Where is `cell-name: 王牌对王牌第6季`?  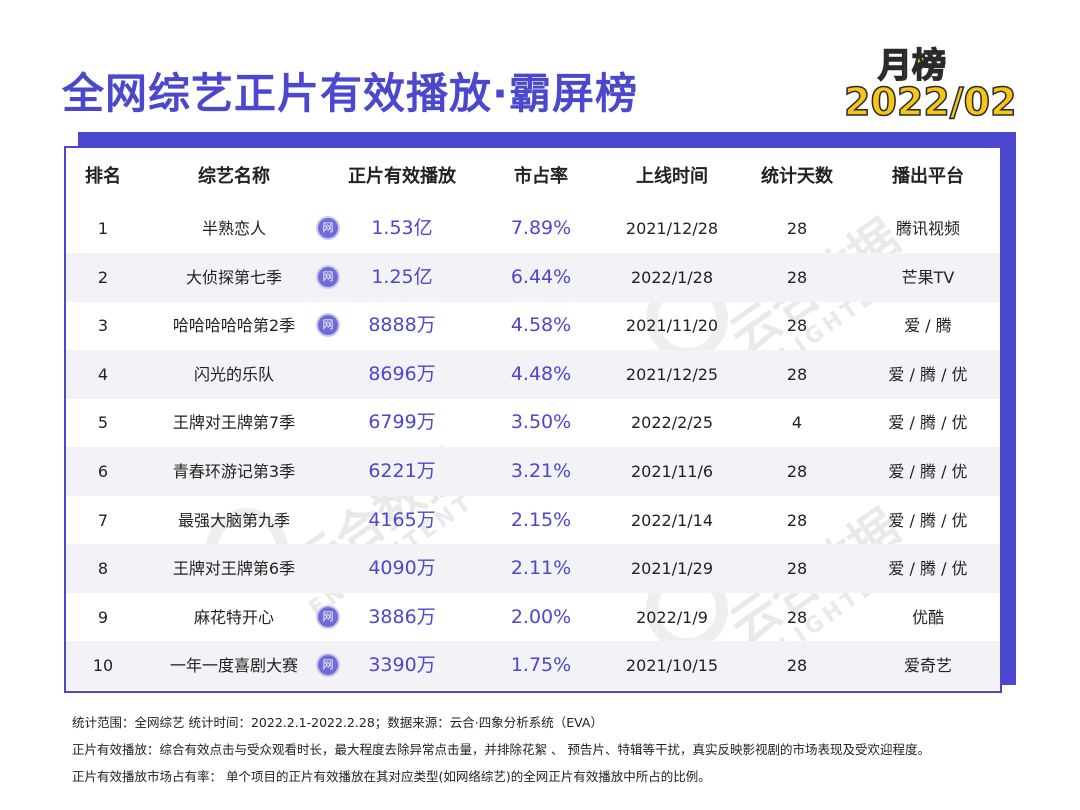
cell-name: 王牌对王牌第6季 is located at coordinates (234, 569).